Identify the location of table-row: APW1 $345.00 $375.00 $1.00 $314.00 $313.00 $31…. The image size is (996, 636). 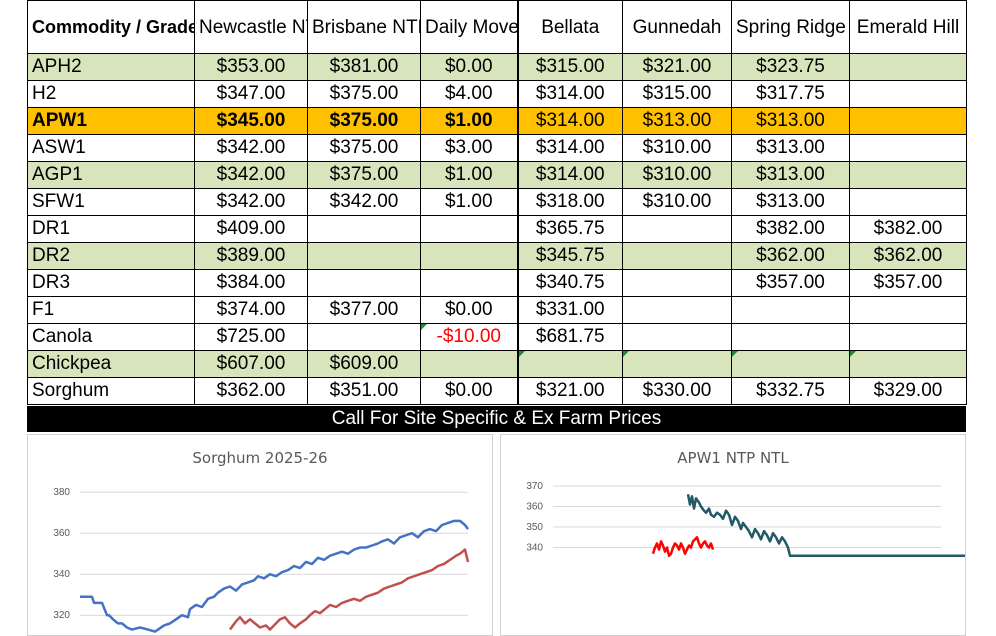
(497, 121).